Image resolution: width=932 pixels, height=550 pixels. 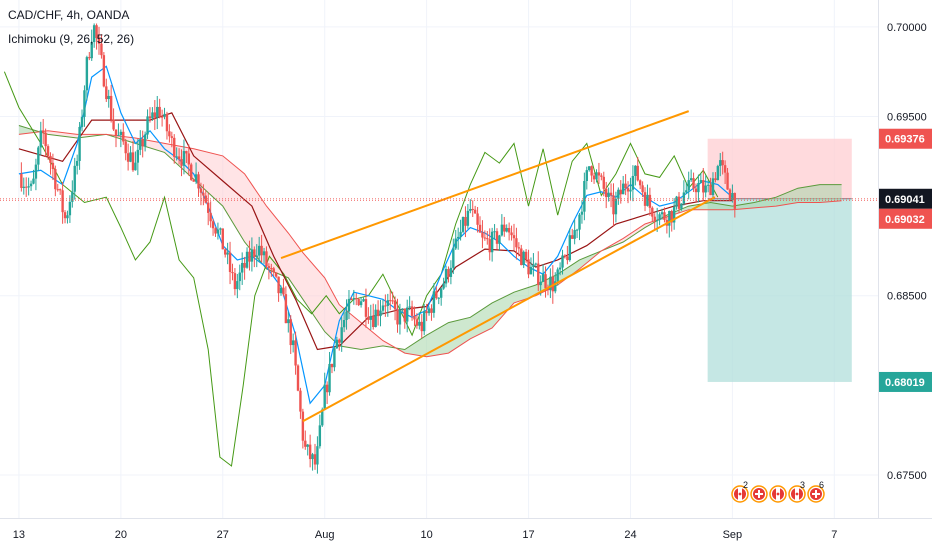 What do you see at coordinates (71, 39) in the screenshot?
I see `indicator-title: Ichimoku (9, 26, 52, 26)` at bounding box center [71, 39].